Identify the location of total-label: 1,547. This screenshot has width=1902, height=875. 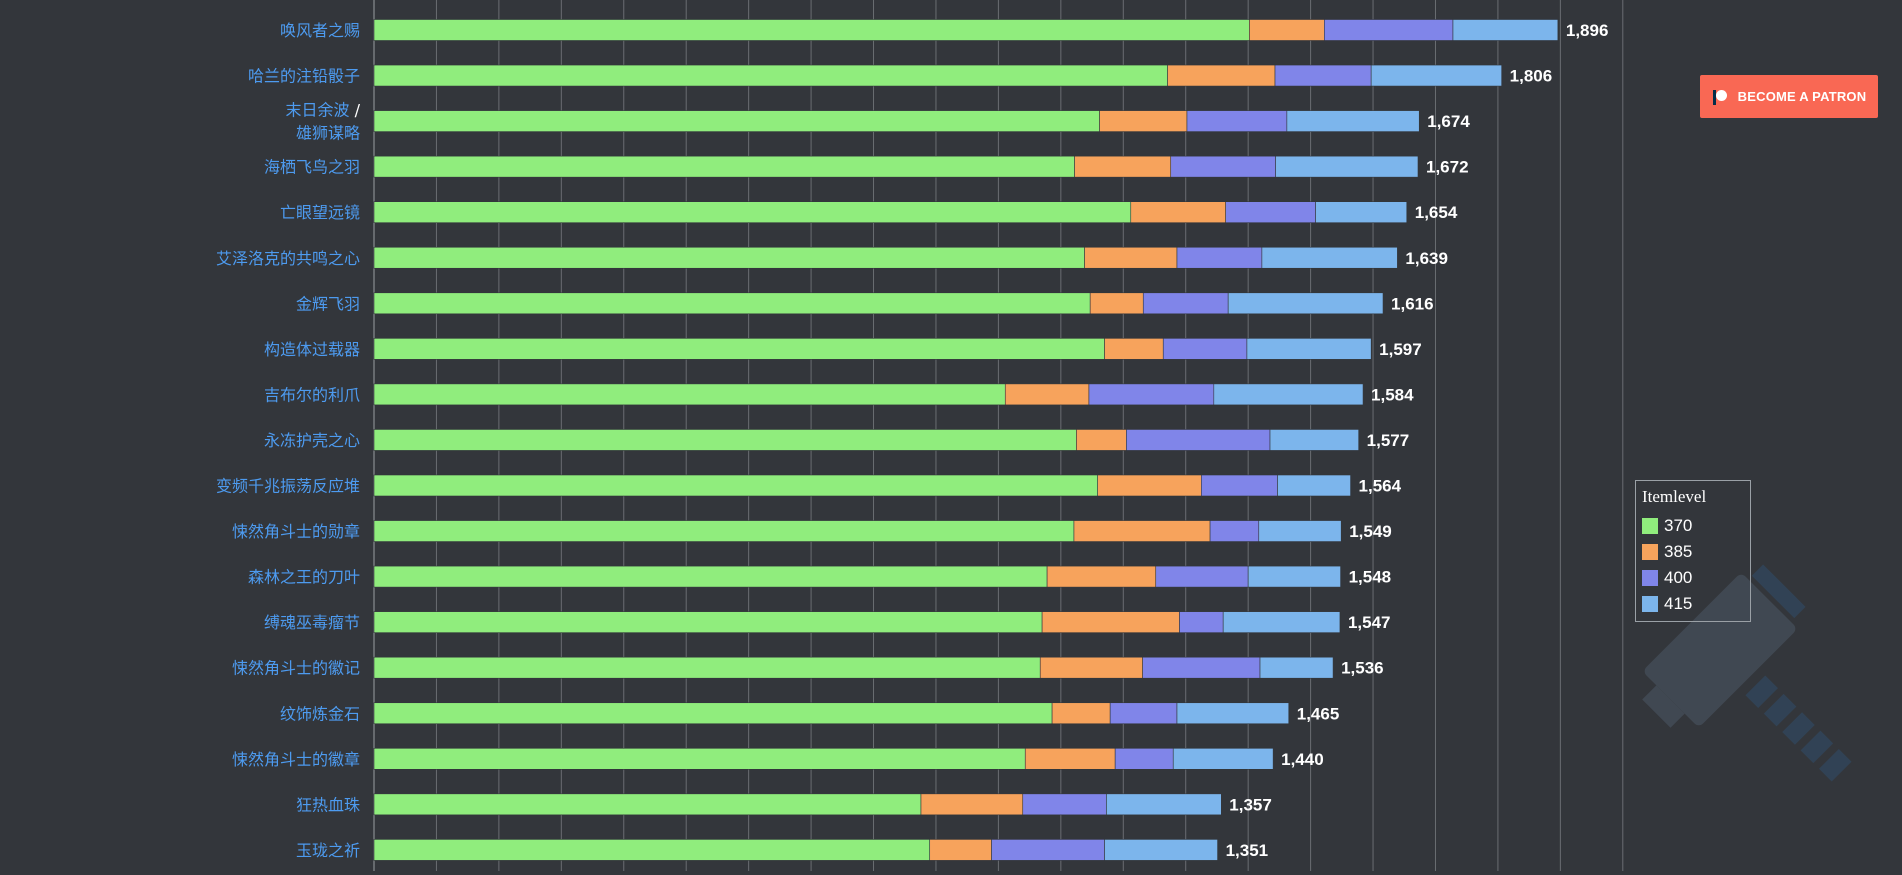
(1369, 622).